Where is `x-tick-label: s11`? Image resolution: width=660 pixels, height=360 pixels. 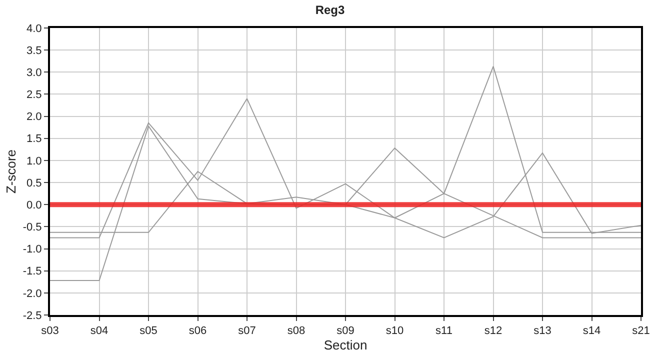 x-tick-label: s11 is located at coordinates (444, 331).